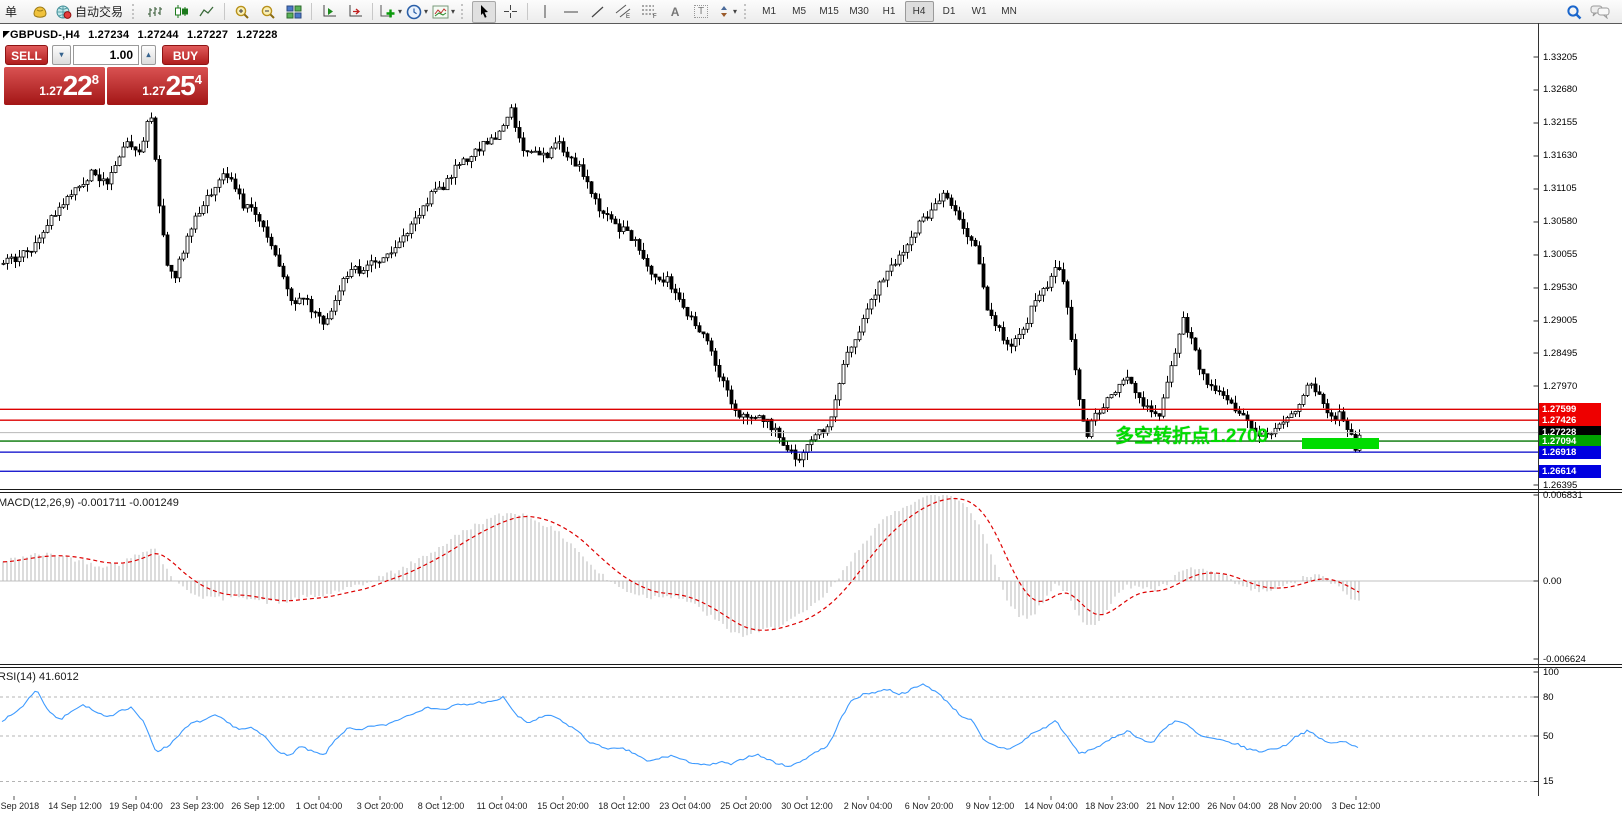 The width and height of the screenshot is (1622, 820). Describe the element at coordinates (1600, 12) in the screenshot. I see `chat-icon` at that location.